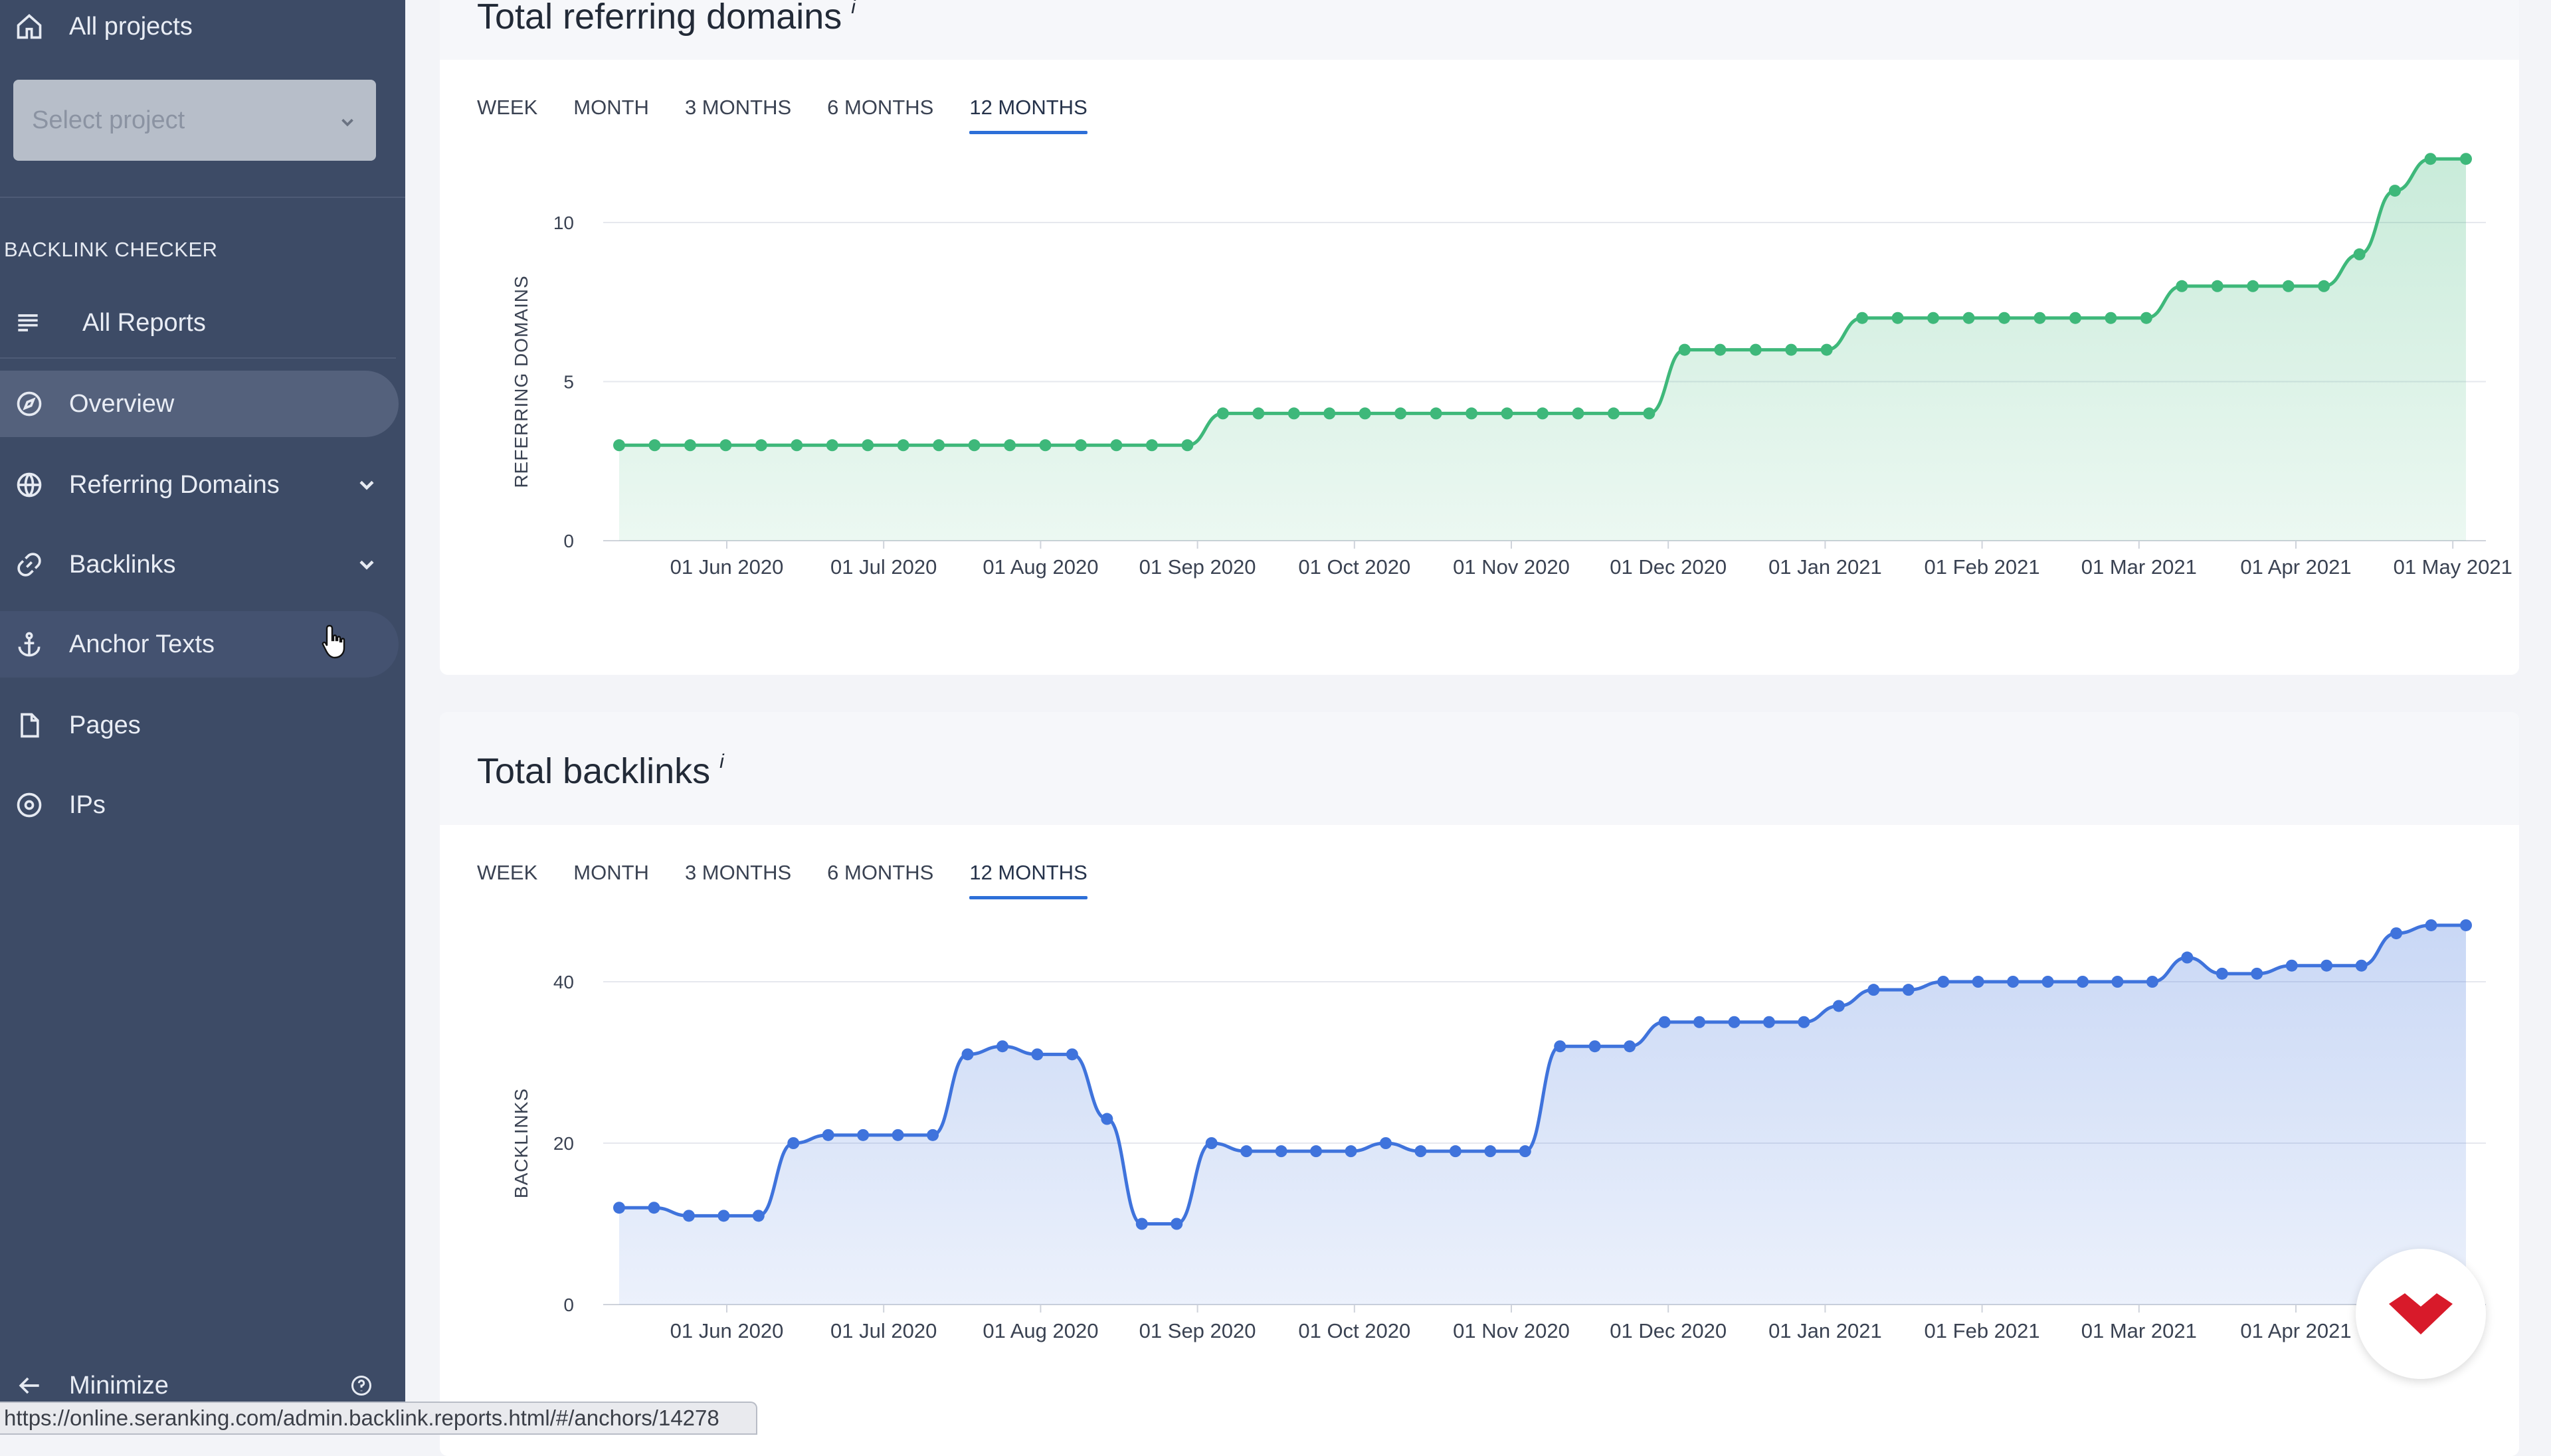  What do you see at coordinates (727, 1330) in the screenshot?
I see `x-tick-label: 01 Jun 2020` at bounding box center [727, 1330].